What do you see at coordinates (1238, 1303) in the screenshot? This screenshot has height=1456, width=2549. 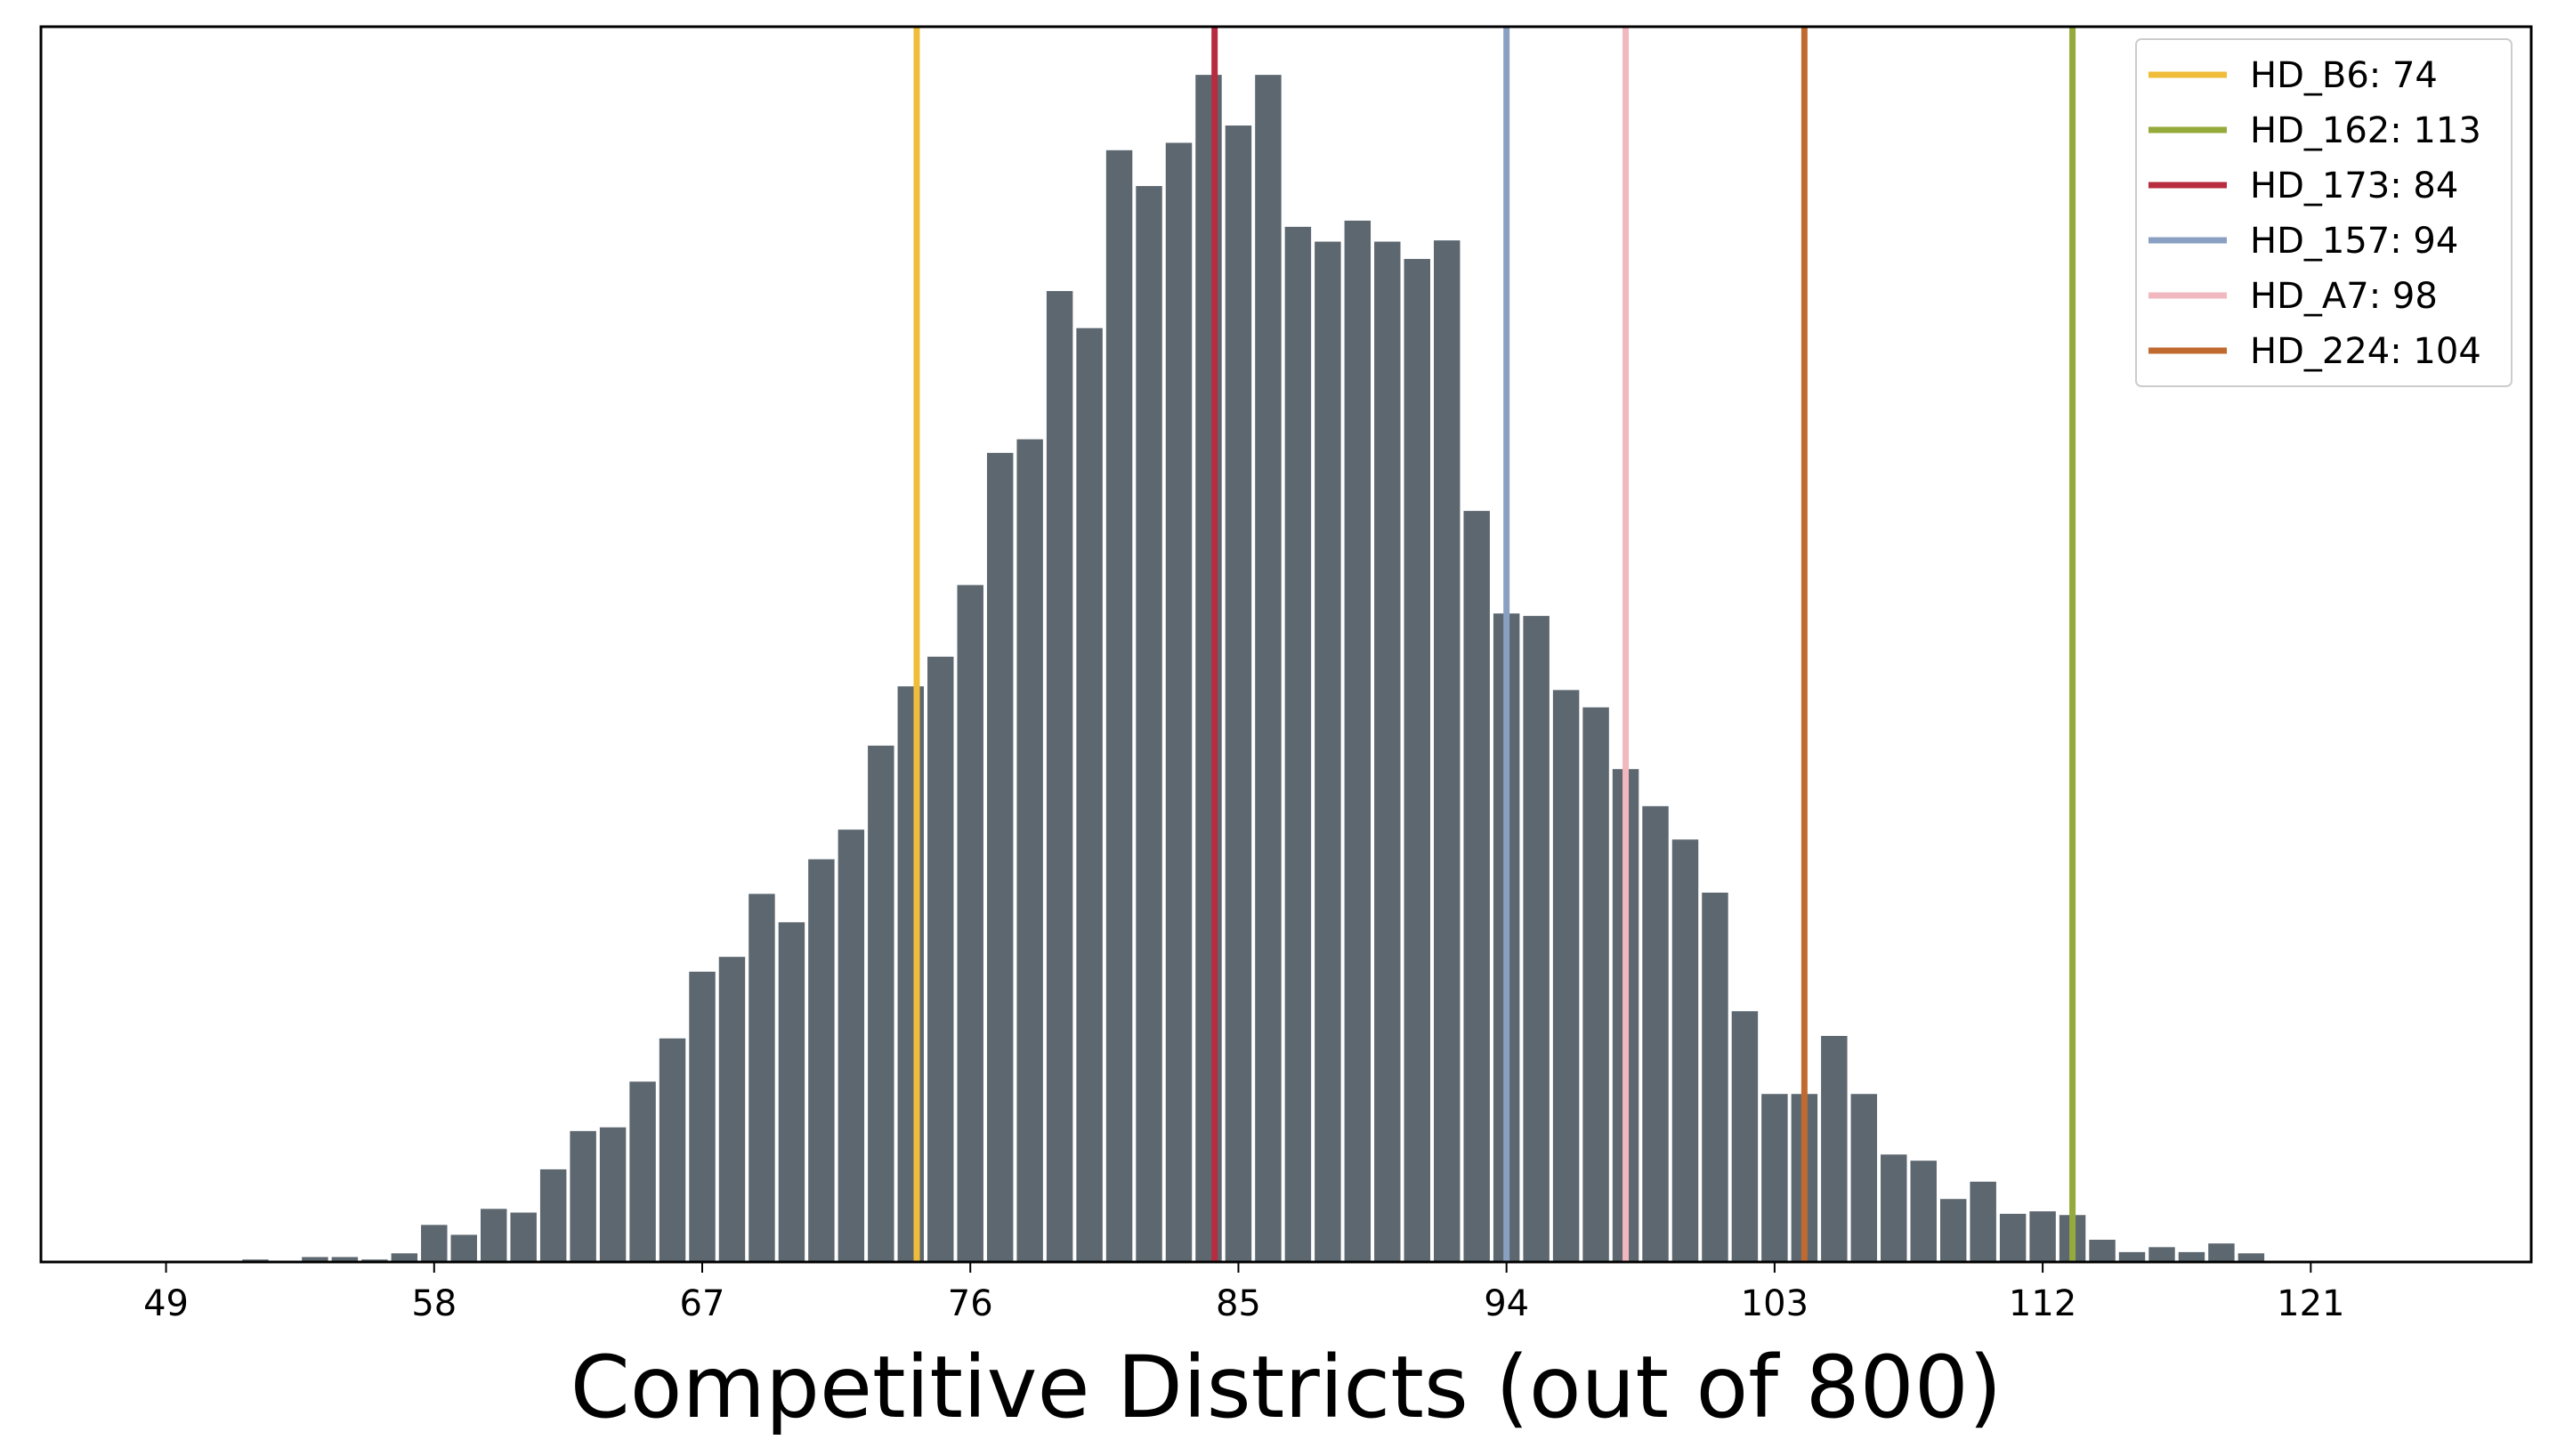 I see `x-tick-label: 85` at bounding box center [1238, 1303].